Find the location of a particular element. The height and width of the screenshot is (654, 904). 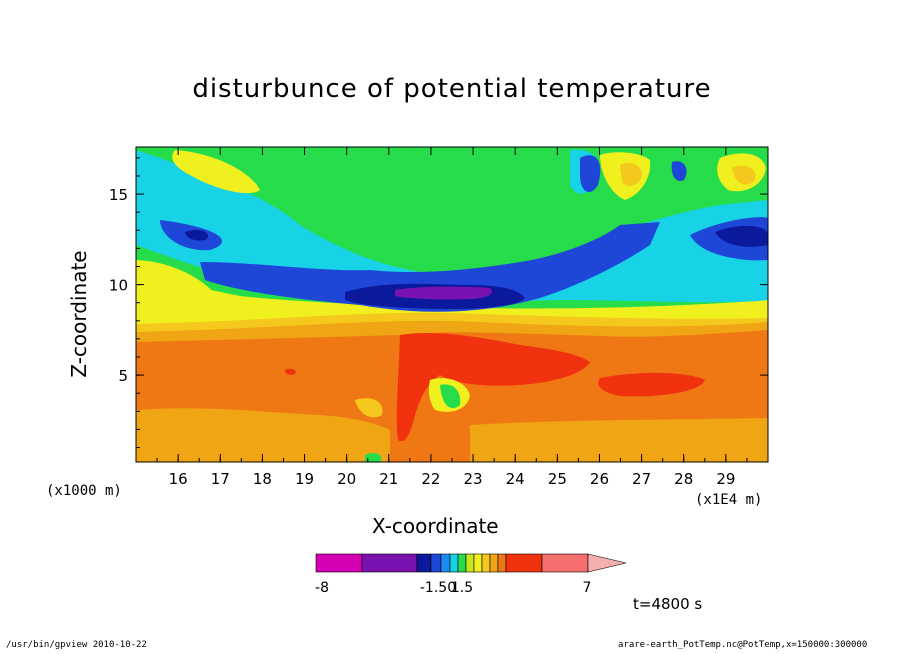

band-orange-low is located at coordinates (263, 435).